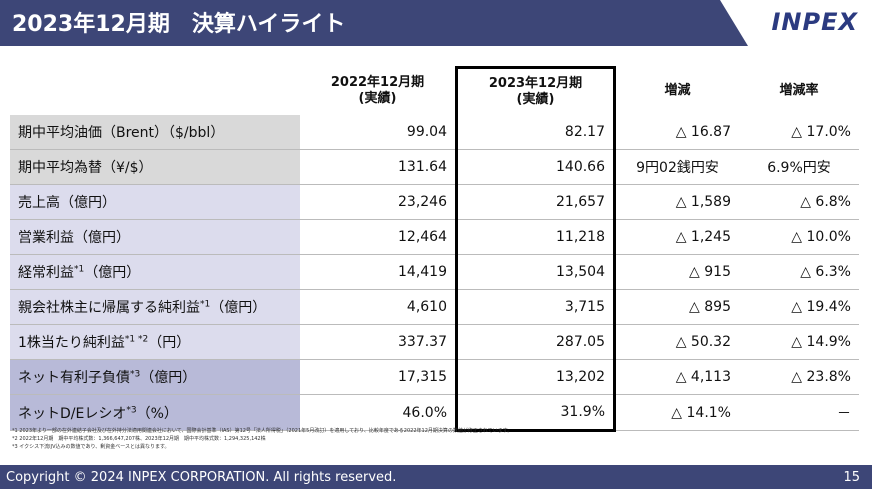 This screenshot has height=489, width=872. I want to click on label-text: 親会社株主に帰属する純利益, so click(109, 308).